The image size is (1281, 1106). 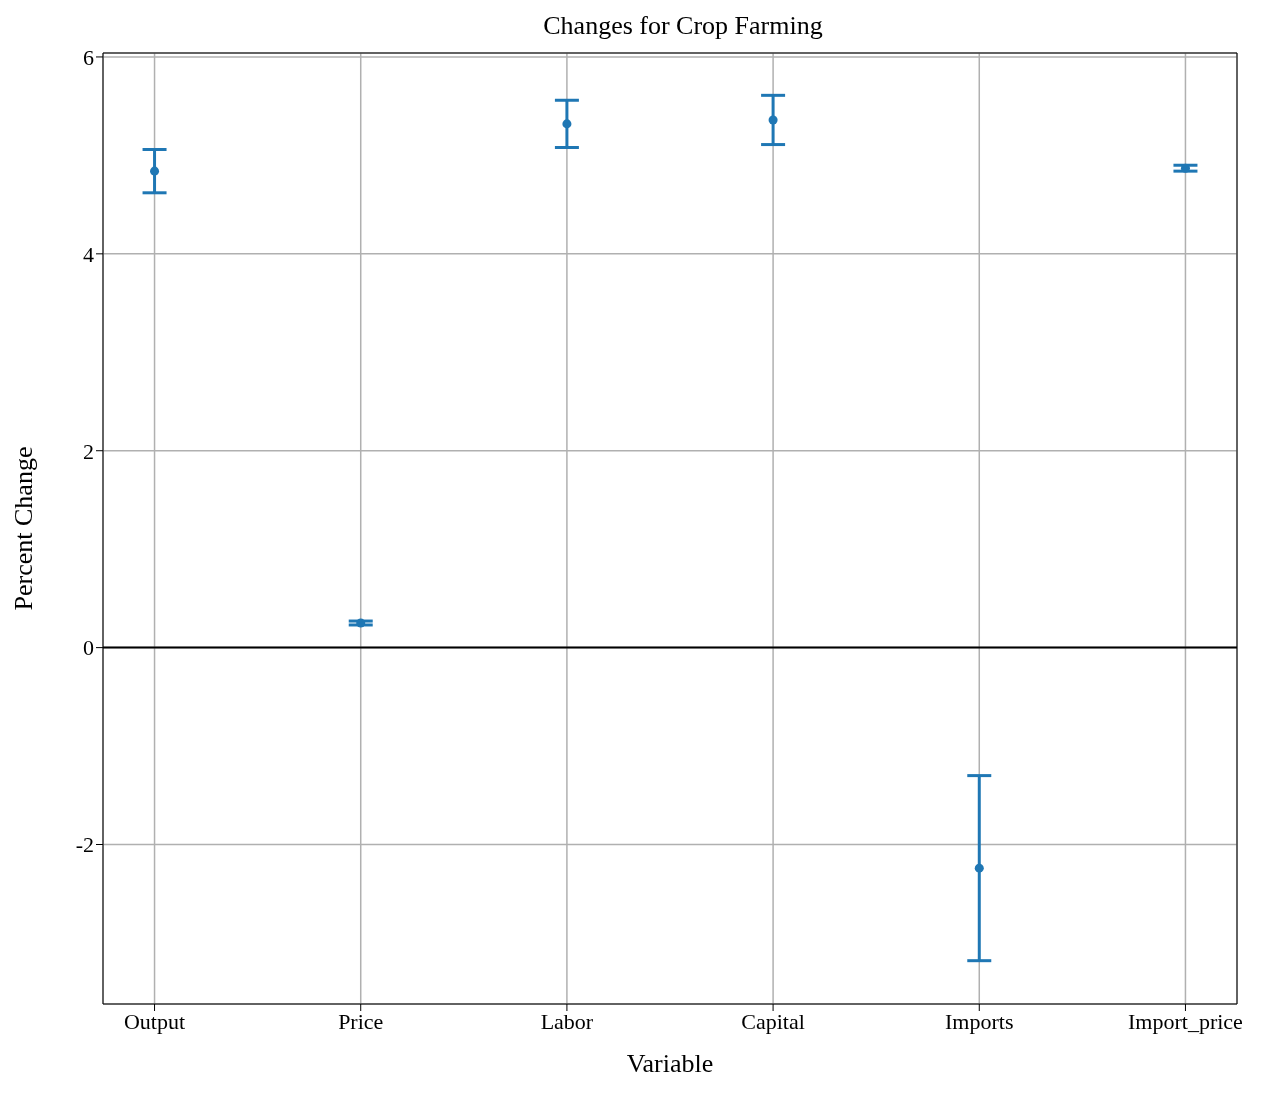 What do you see at coordinates (88, 451) in the screenshot?
I see `y-tick-label: 2` at bounding box center [88, 451].